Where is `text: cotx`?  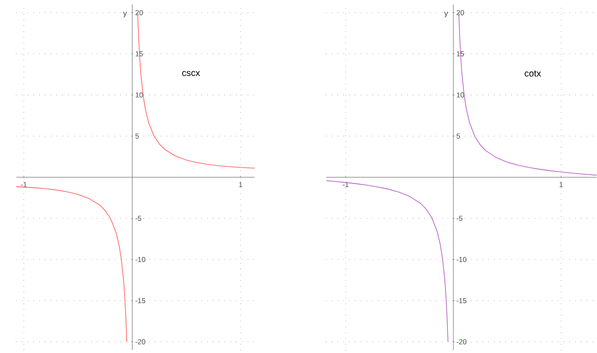
text: cotx is located at coordinates (532, 73).